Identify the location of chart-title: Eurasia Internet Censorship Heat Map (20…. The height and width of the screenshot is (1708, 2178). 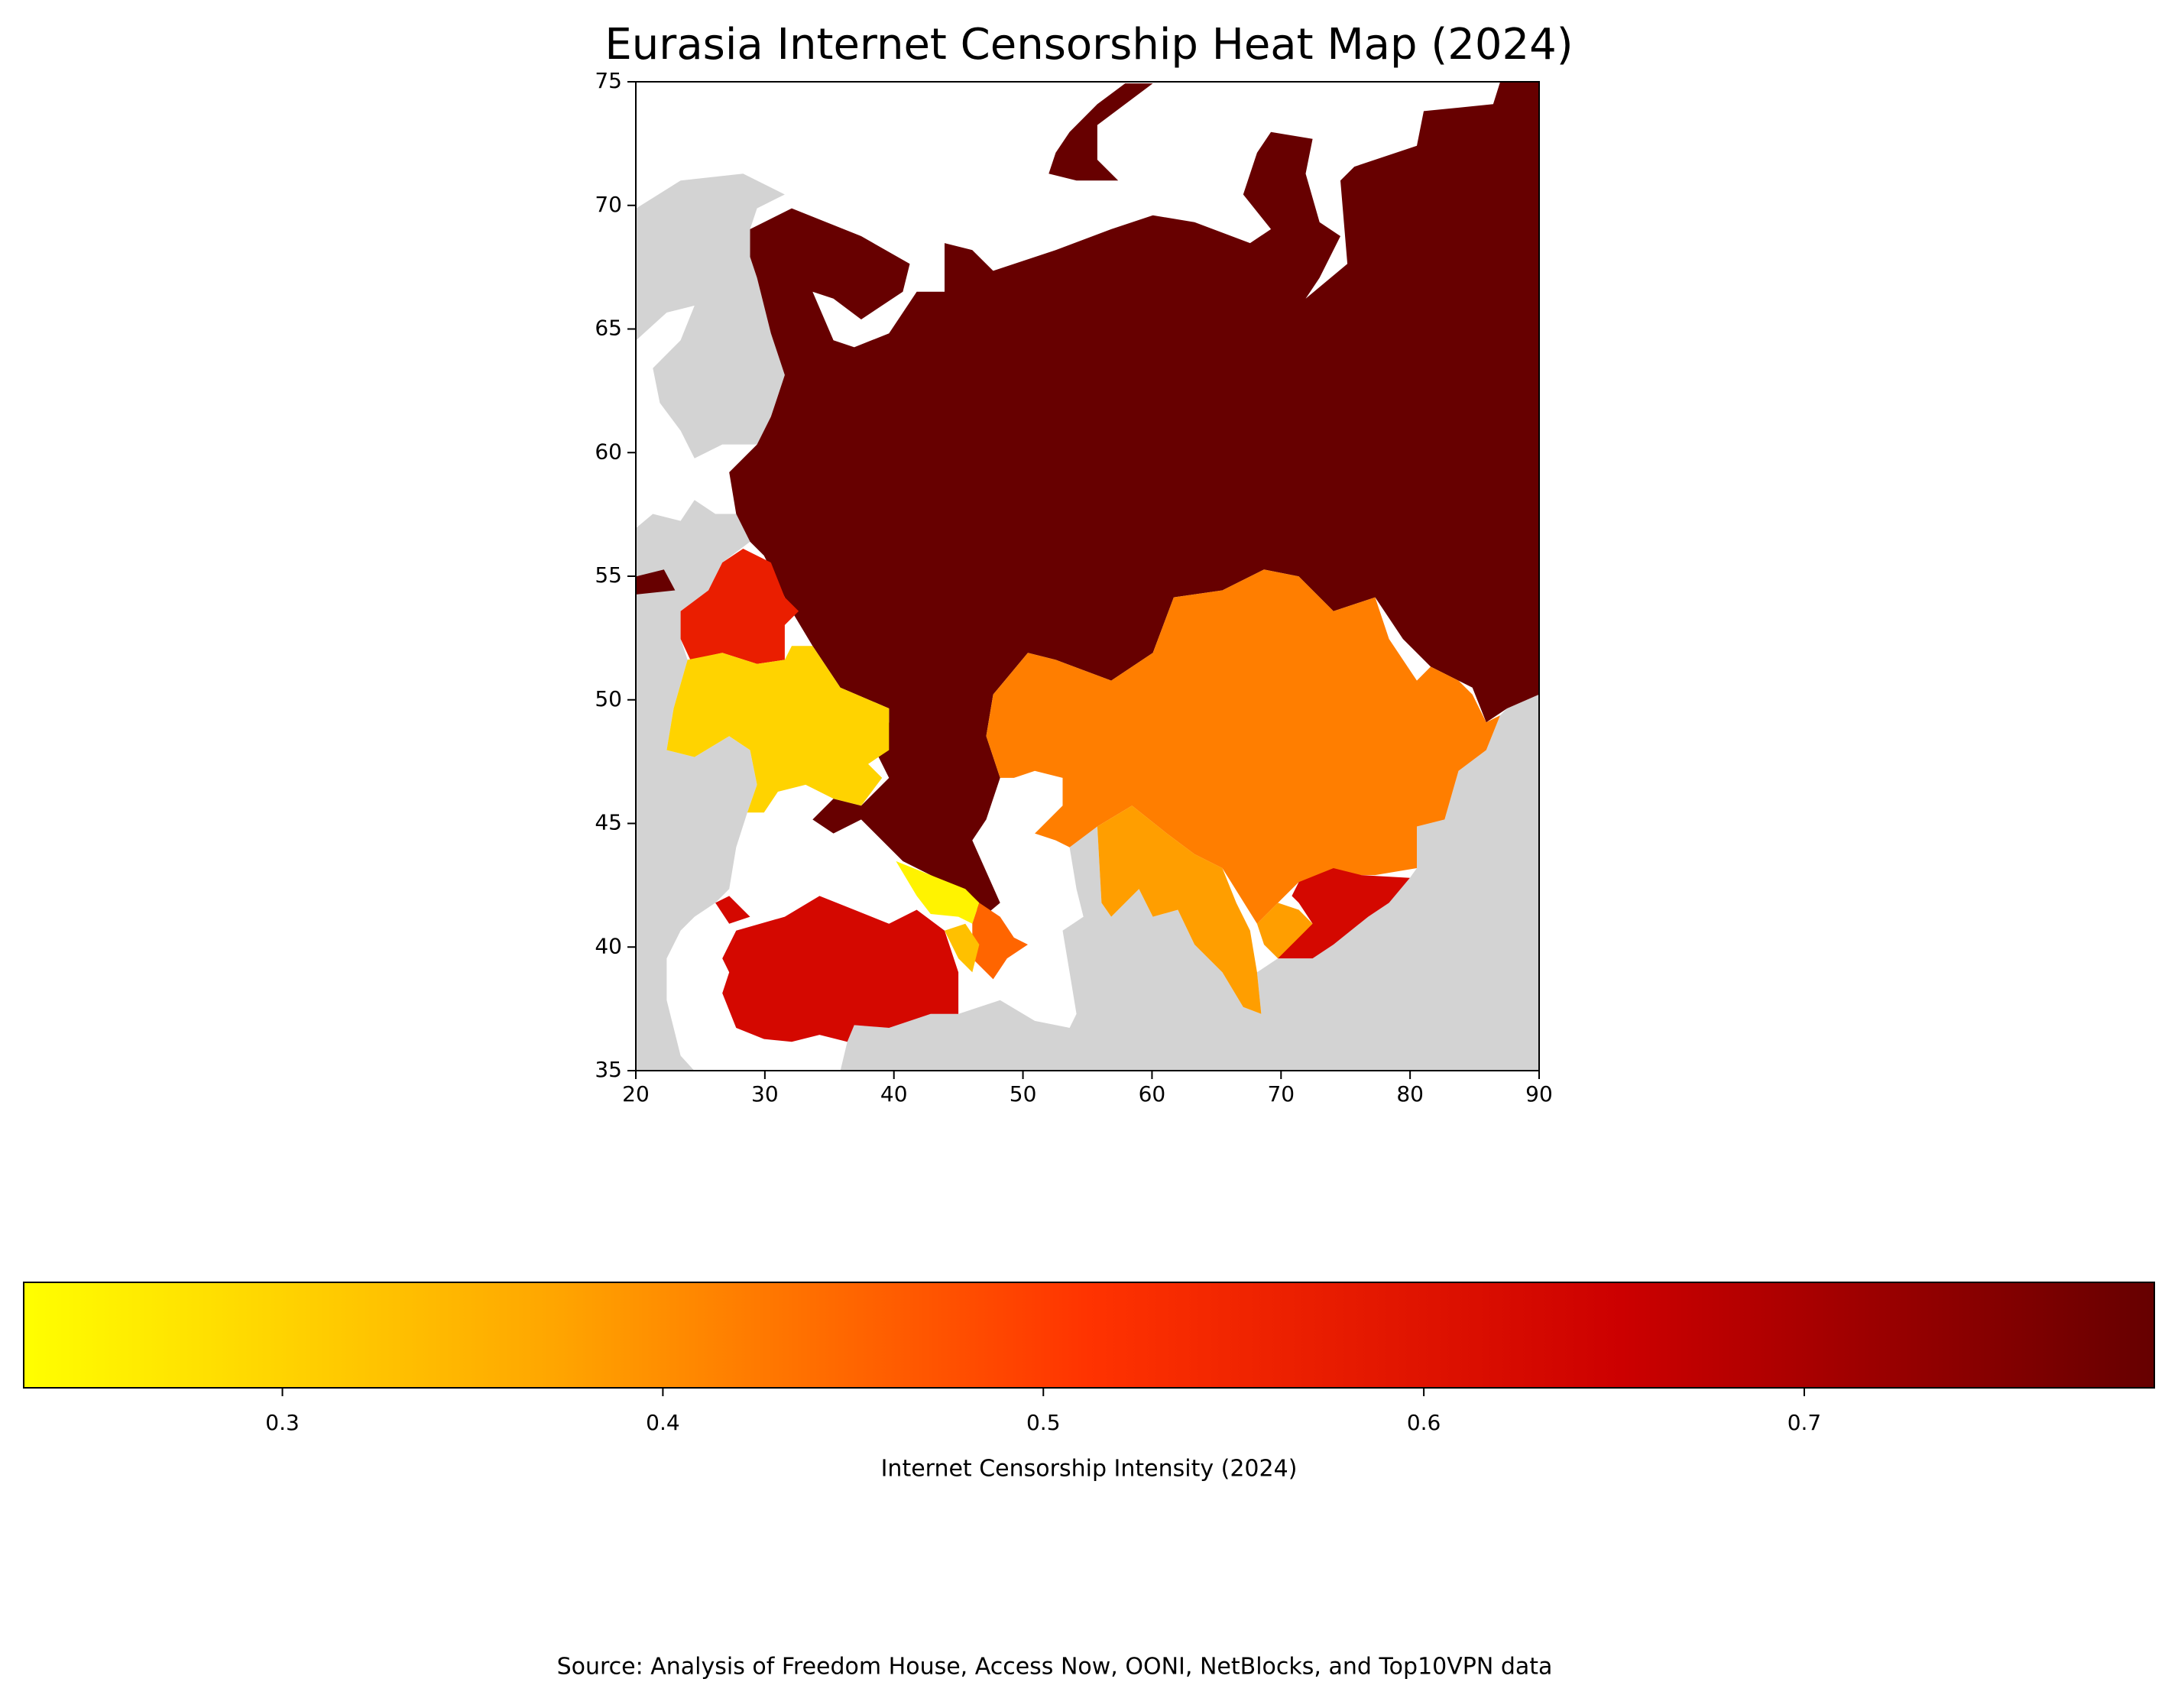
(1088, 45).